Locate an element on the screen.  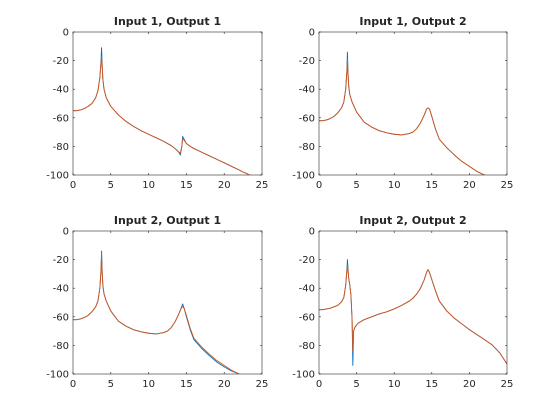
subplot-title: Input 2, Output 1 is located at coordinates (167, 220).